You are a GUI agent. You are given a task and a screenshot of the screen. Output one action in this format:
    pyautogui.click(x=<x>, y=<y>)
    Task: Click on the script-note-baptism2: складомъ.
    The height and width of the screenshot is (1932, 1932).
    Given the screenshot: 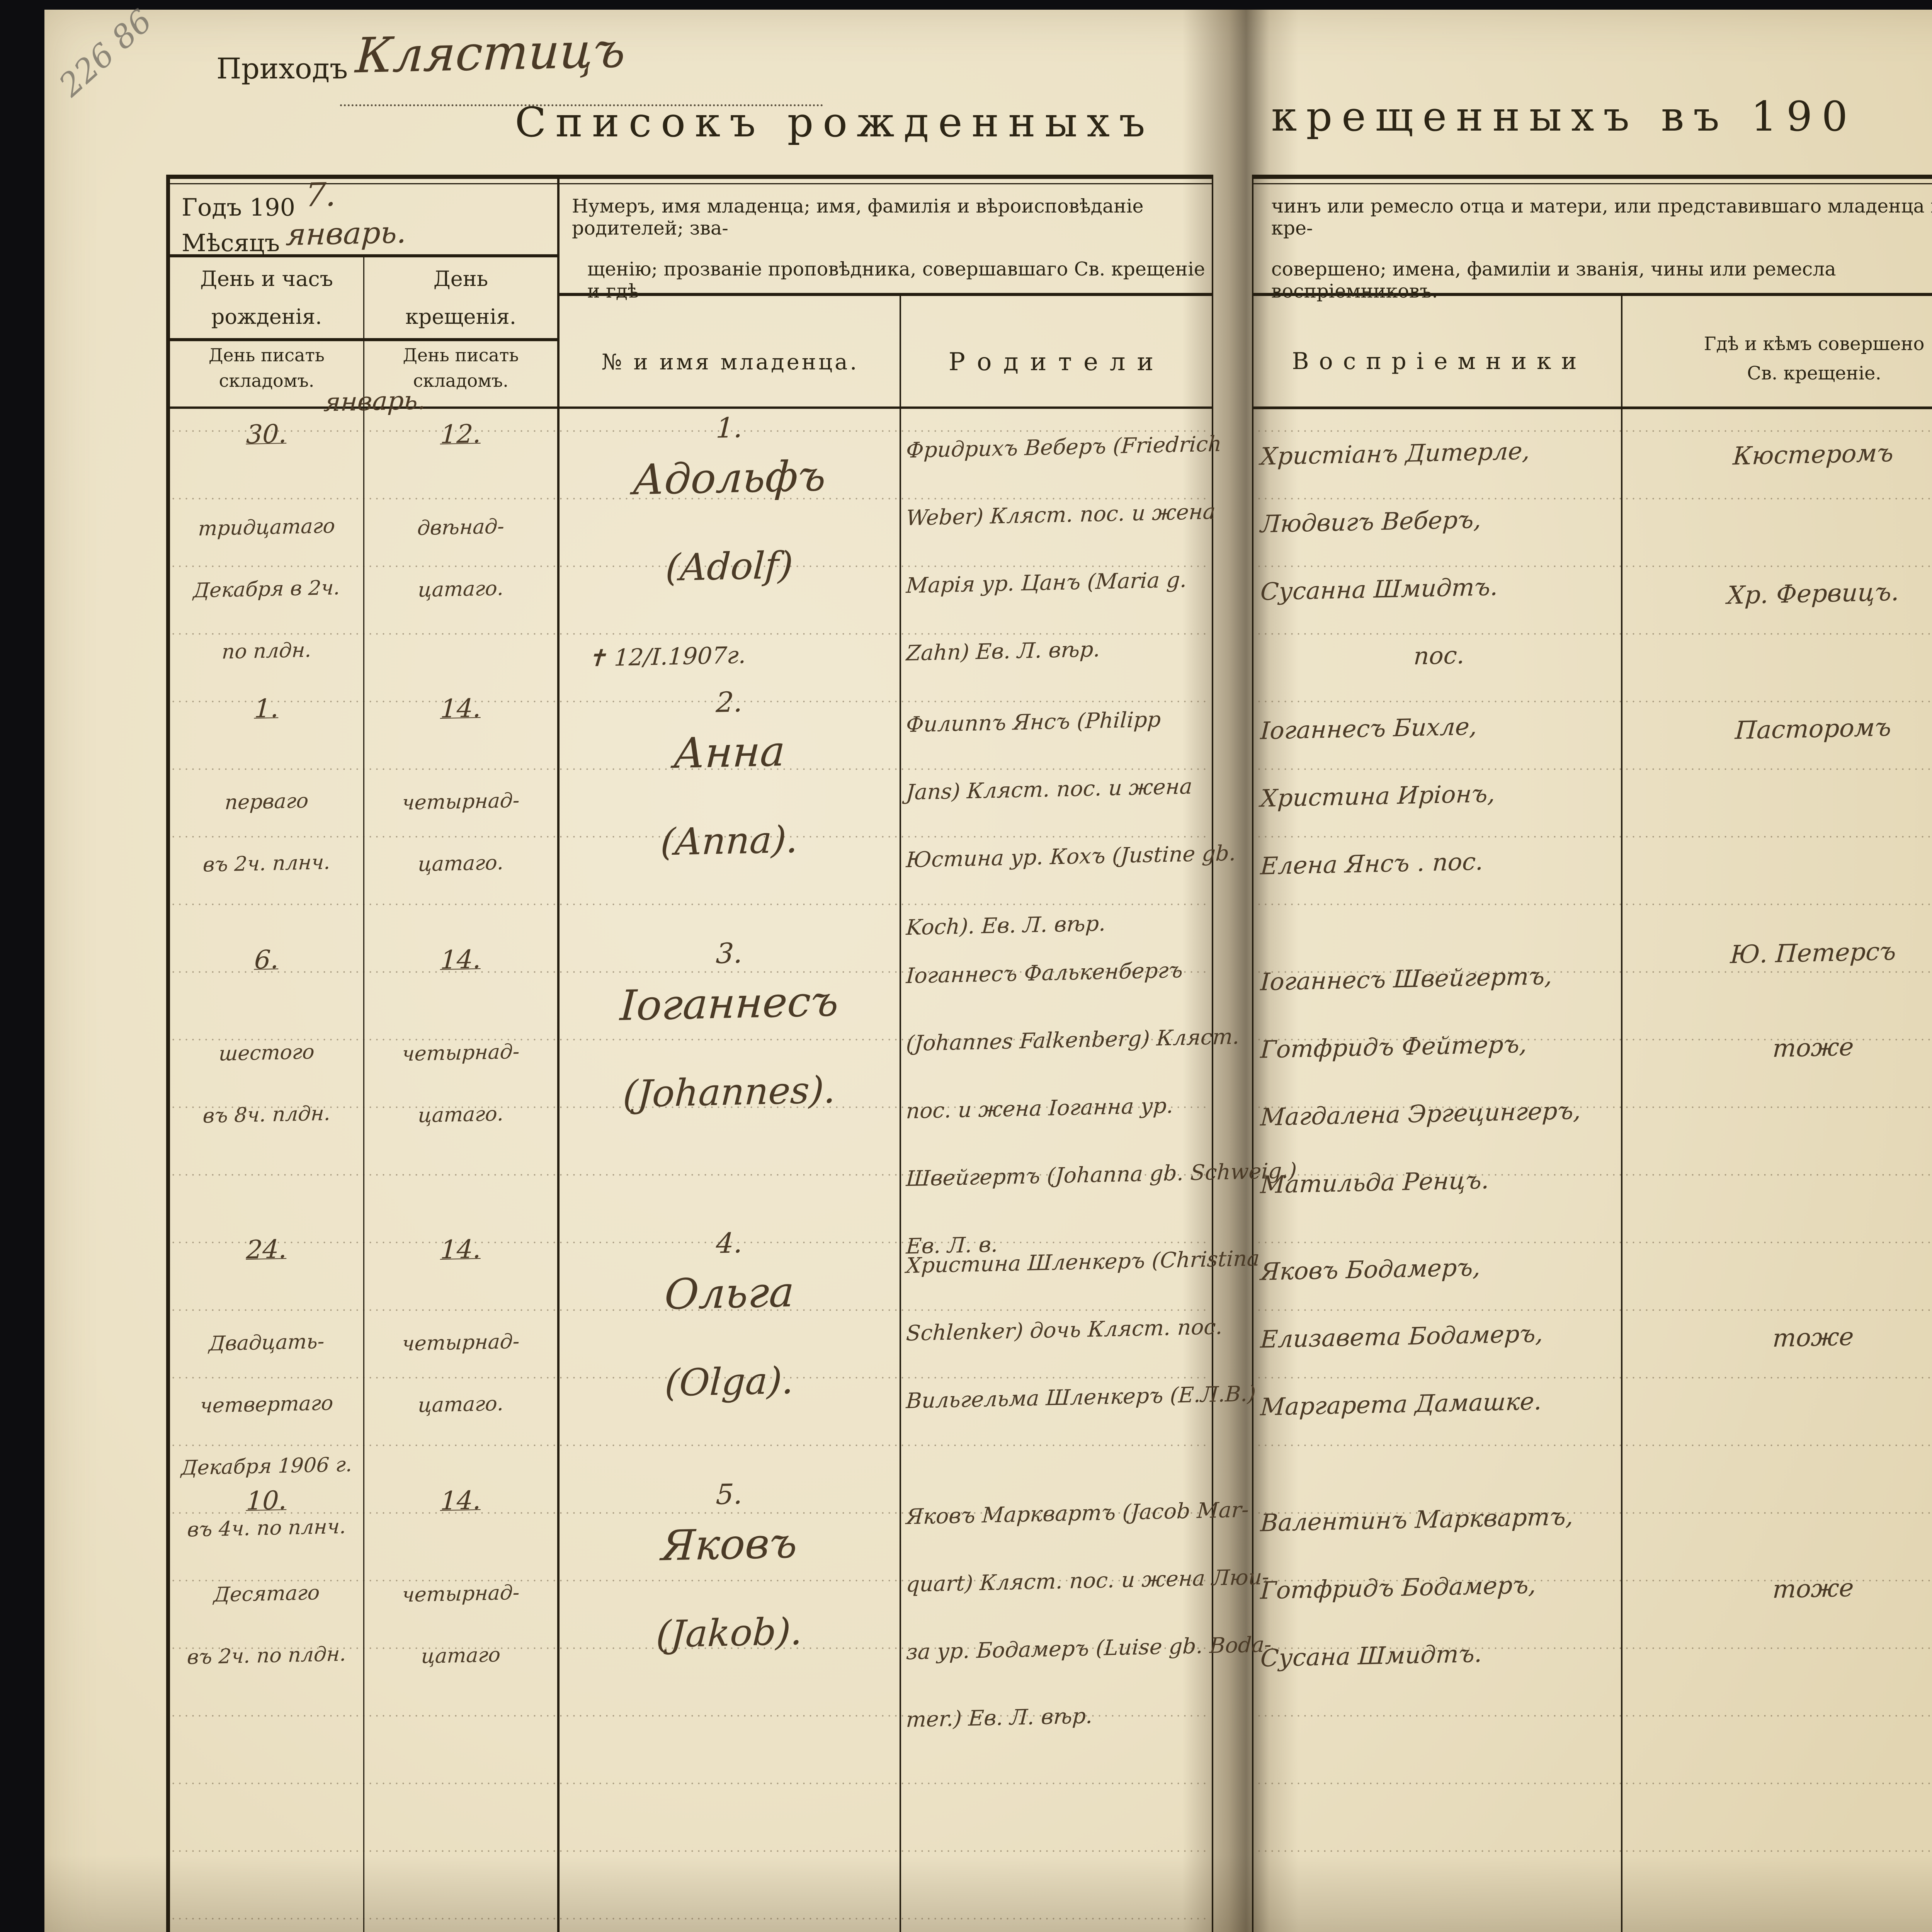 What is the action you would take?
    pyautogui.click(x=461, y=381)
    